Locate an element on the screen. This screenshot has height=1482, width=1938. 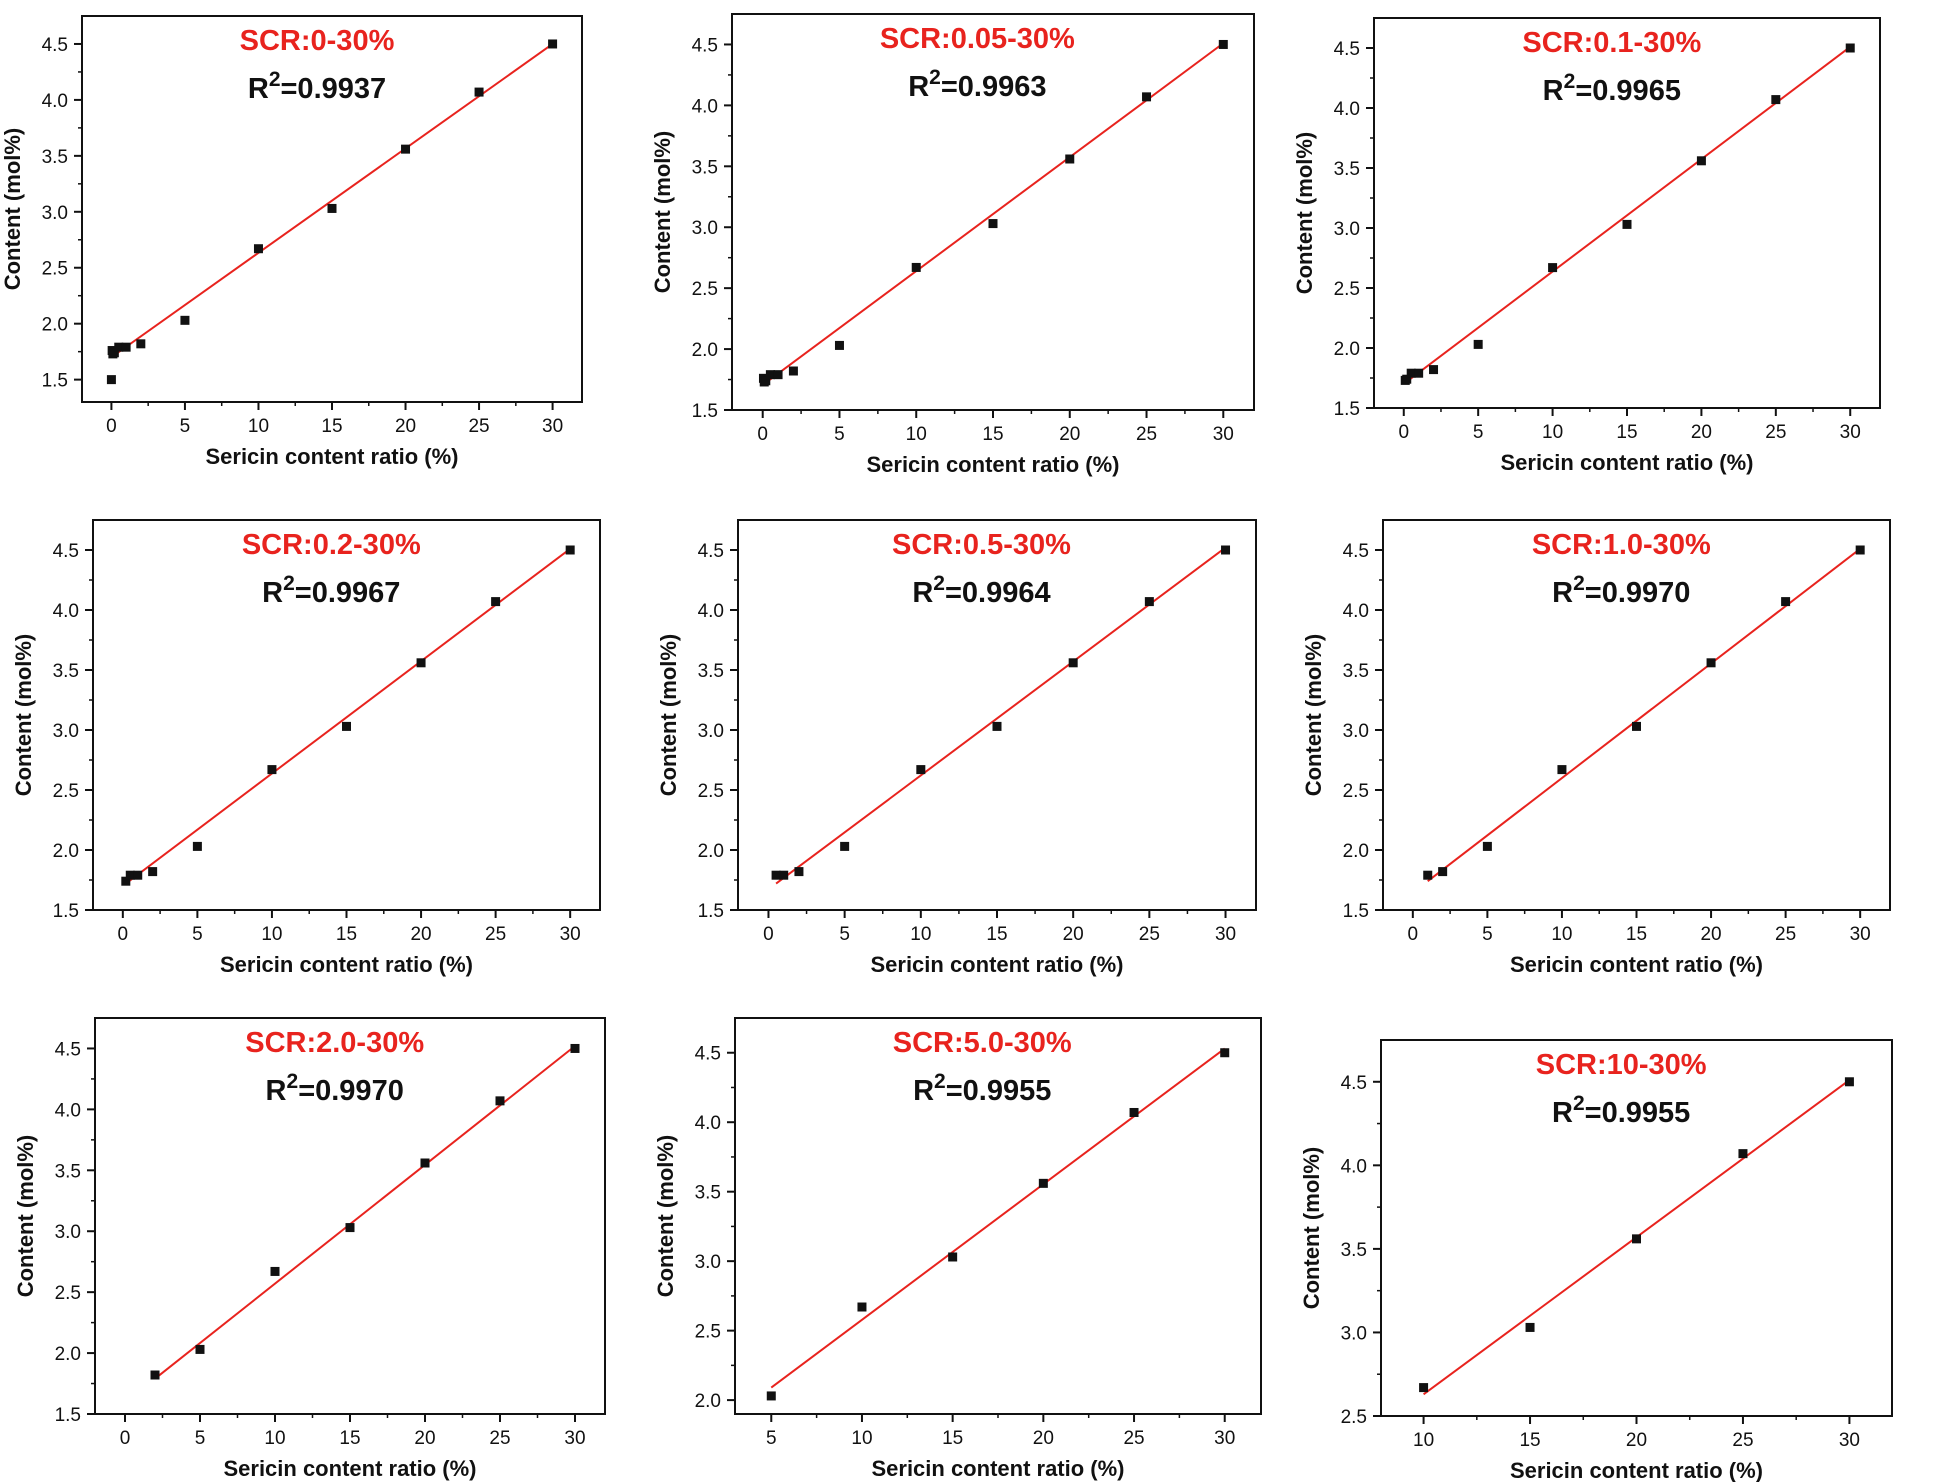
panel-title: SCR:0.2-30% is located at coordinates (331, 545).